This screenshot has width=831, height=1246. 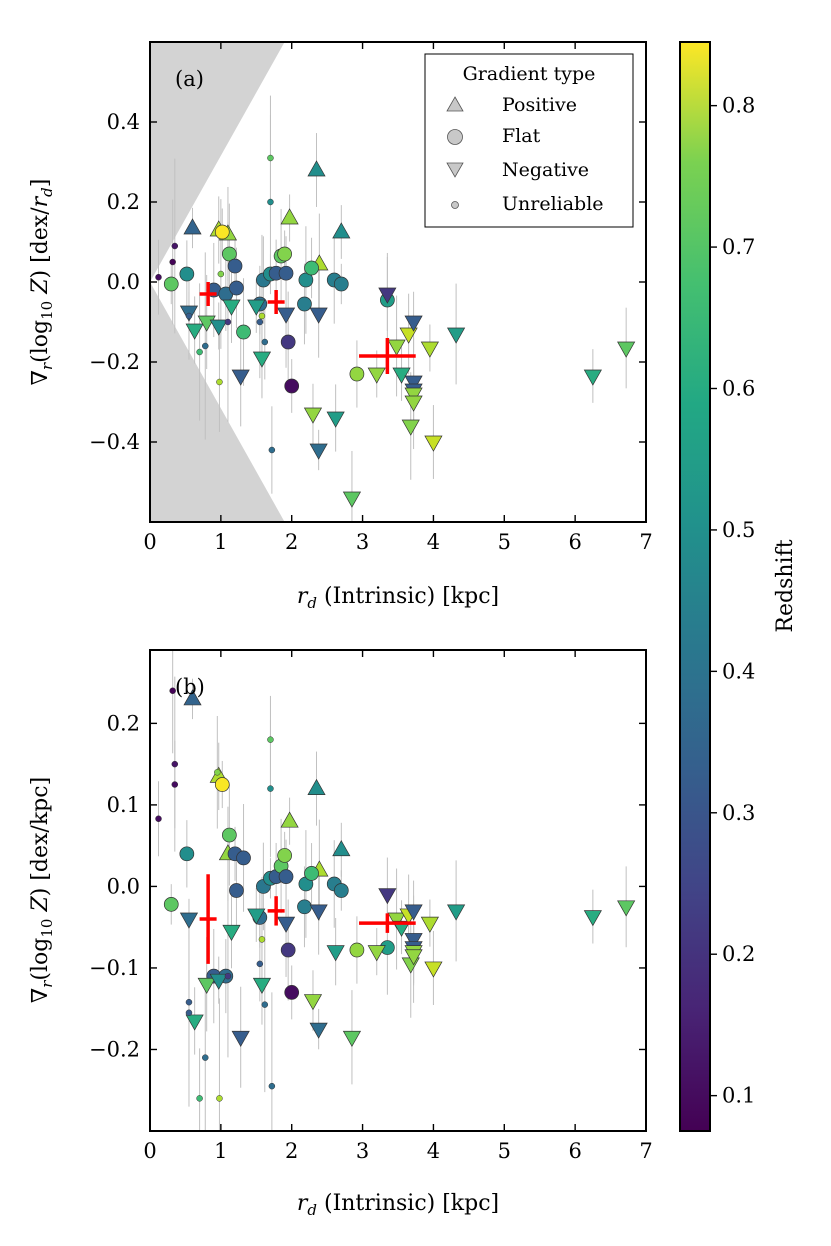 What do you see at coordinates (738, 530) in the screenshot?
I see `colorbar-tick-label: 0.5` at bounding box center [738, 530].